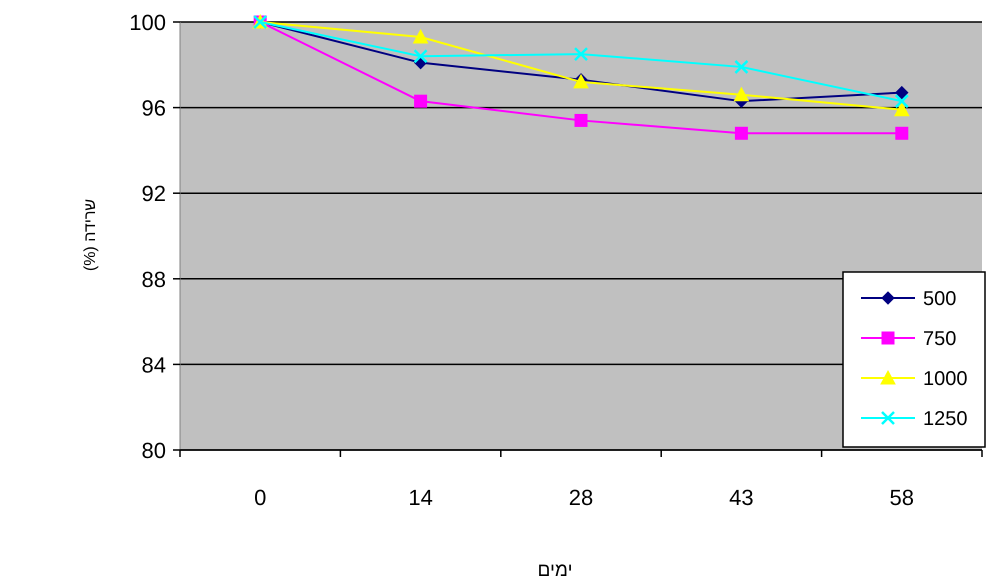 The image size is (987, 585). What do you see at coordinates (945, 419) in the screenshot?
I see `legend-label: 1250` at bounding box center [945, 419].